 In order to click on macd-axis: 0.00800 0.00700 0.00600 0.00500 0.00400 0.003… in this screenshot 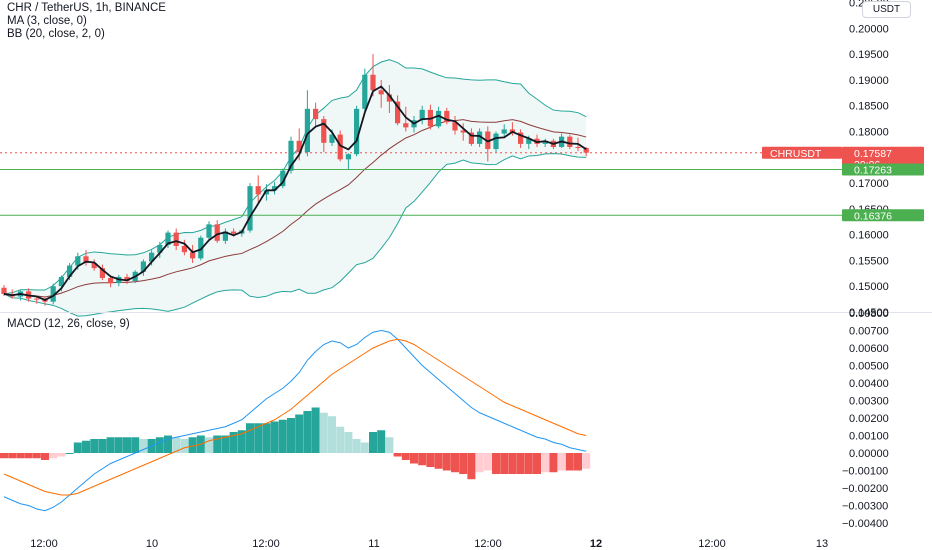, I will do `click(865, 419)`.